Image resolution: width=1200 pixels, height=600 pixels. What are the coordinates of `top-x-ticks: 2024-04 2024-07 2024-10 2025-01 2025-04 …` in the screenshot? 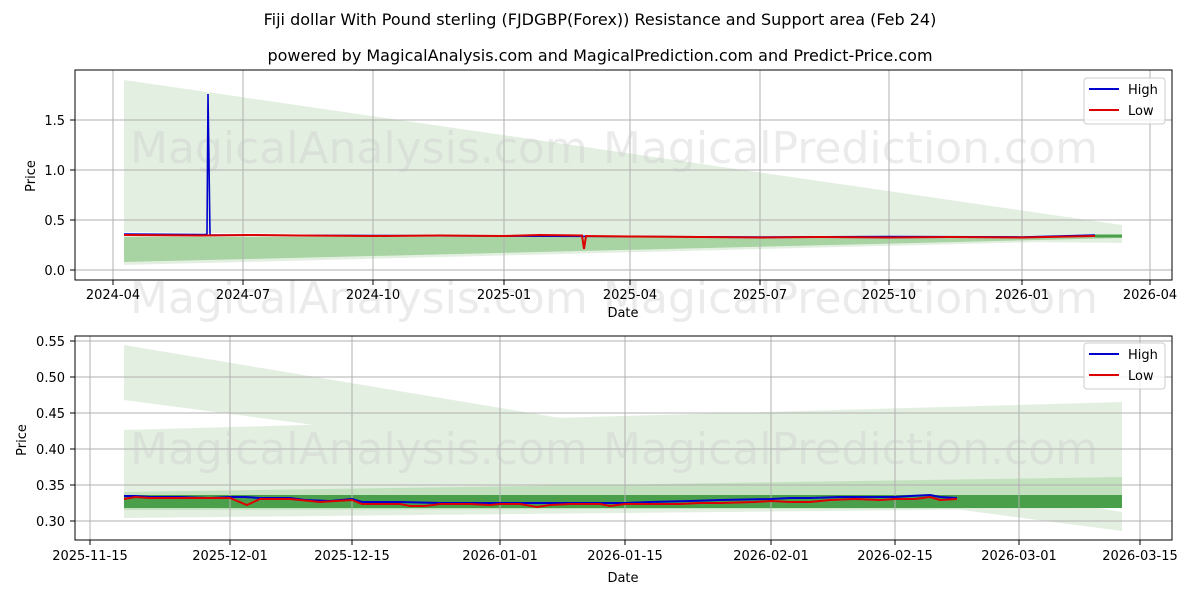 It's located at (631, 291).